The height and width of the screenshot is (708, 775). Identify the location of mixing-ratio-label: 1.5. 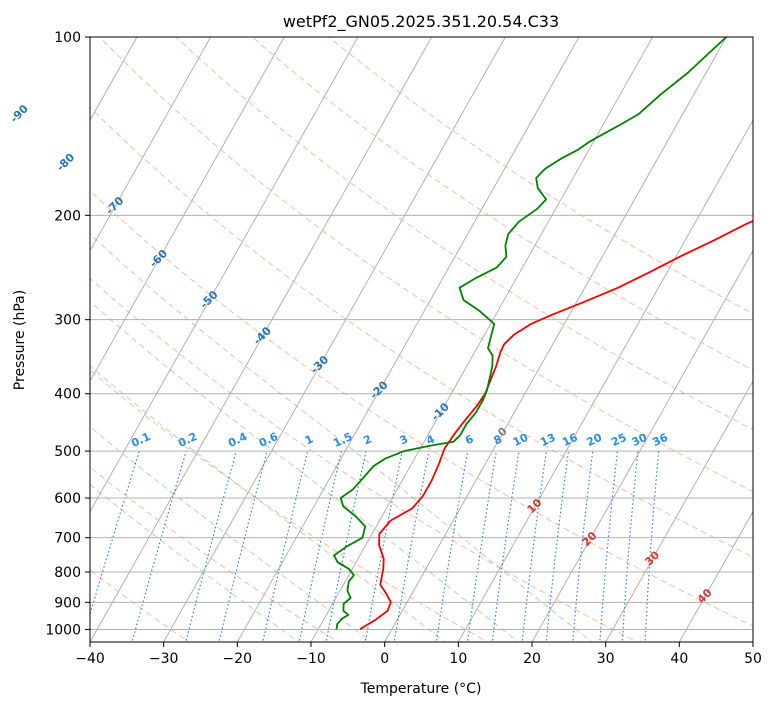
(342, 440).